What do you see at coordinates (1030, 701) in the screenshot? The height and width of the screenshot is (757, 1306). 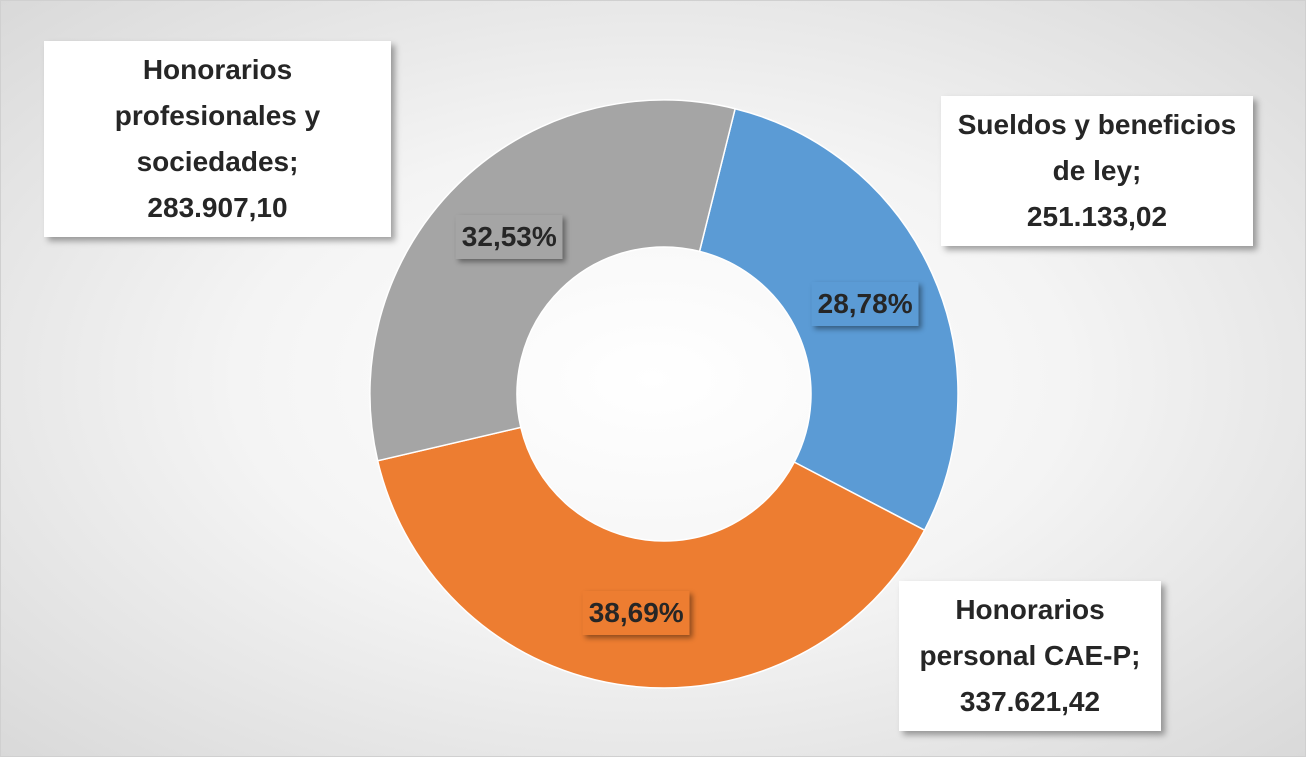 I see `value-label: 337.621,42` at bounding box center [1030, 701].